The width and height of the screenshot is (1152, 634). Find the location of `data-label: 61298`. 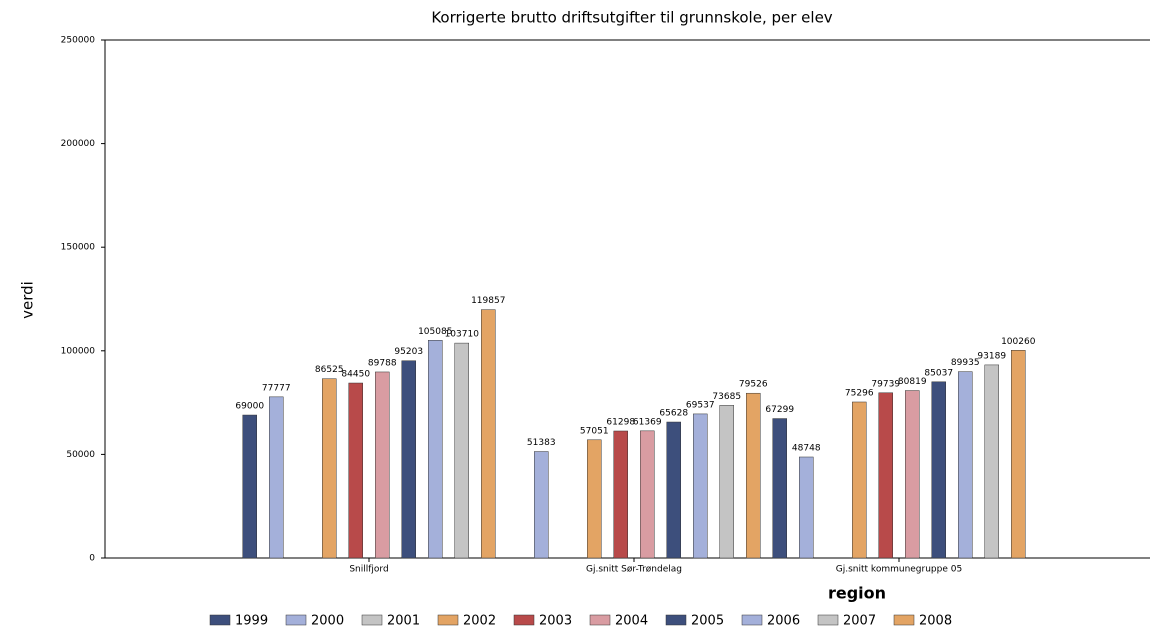

data-label: 61298 is located at coordinates (620, 422).